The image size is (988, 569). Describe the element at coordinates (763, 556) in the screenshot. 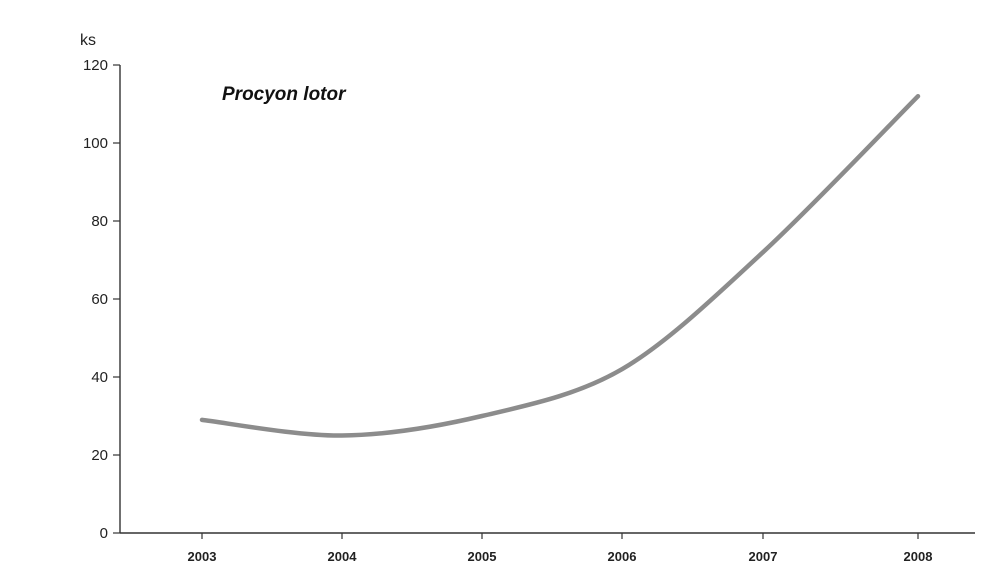

I see `x-tick-label: 2007` at that location.